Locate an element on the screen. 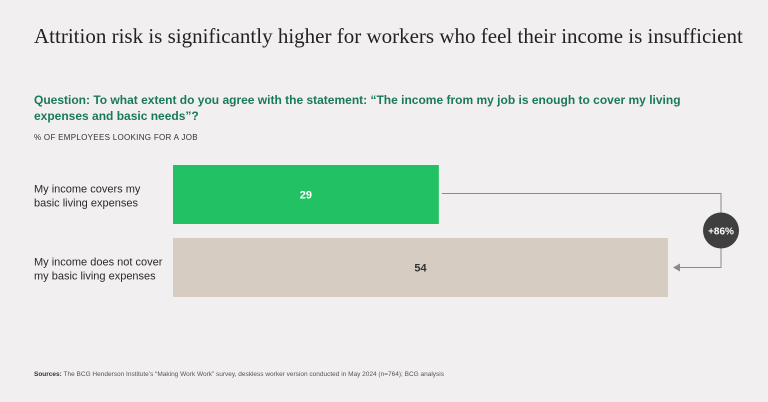  category-label-2-line-1: My income does not cover is located at coordinates (98, 263).